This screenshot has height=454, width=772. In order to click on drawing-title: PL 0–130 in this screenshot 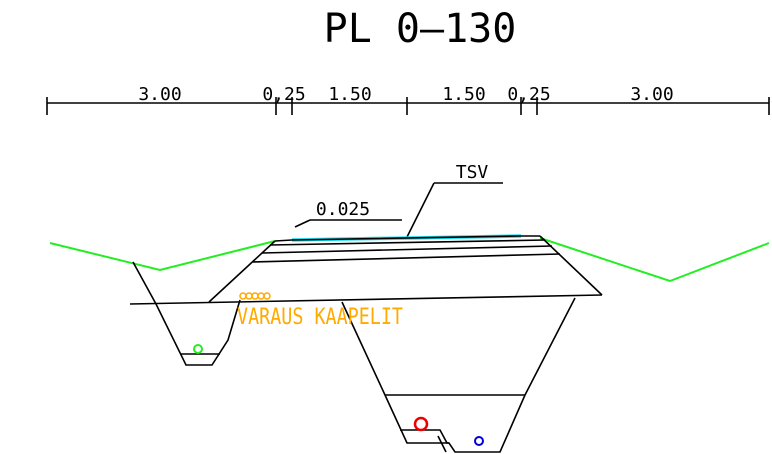, I will do `click(420, 29)`.